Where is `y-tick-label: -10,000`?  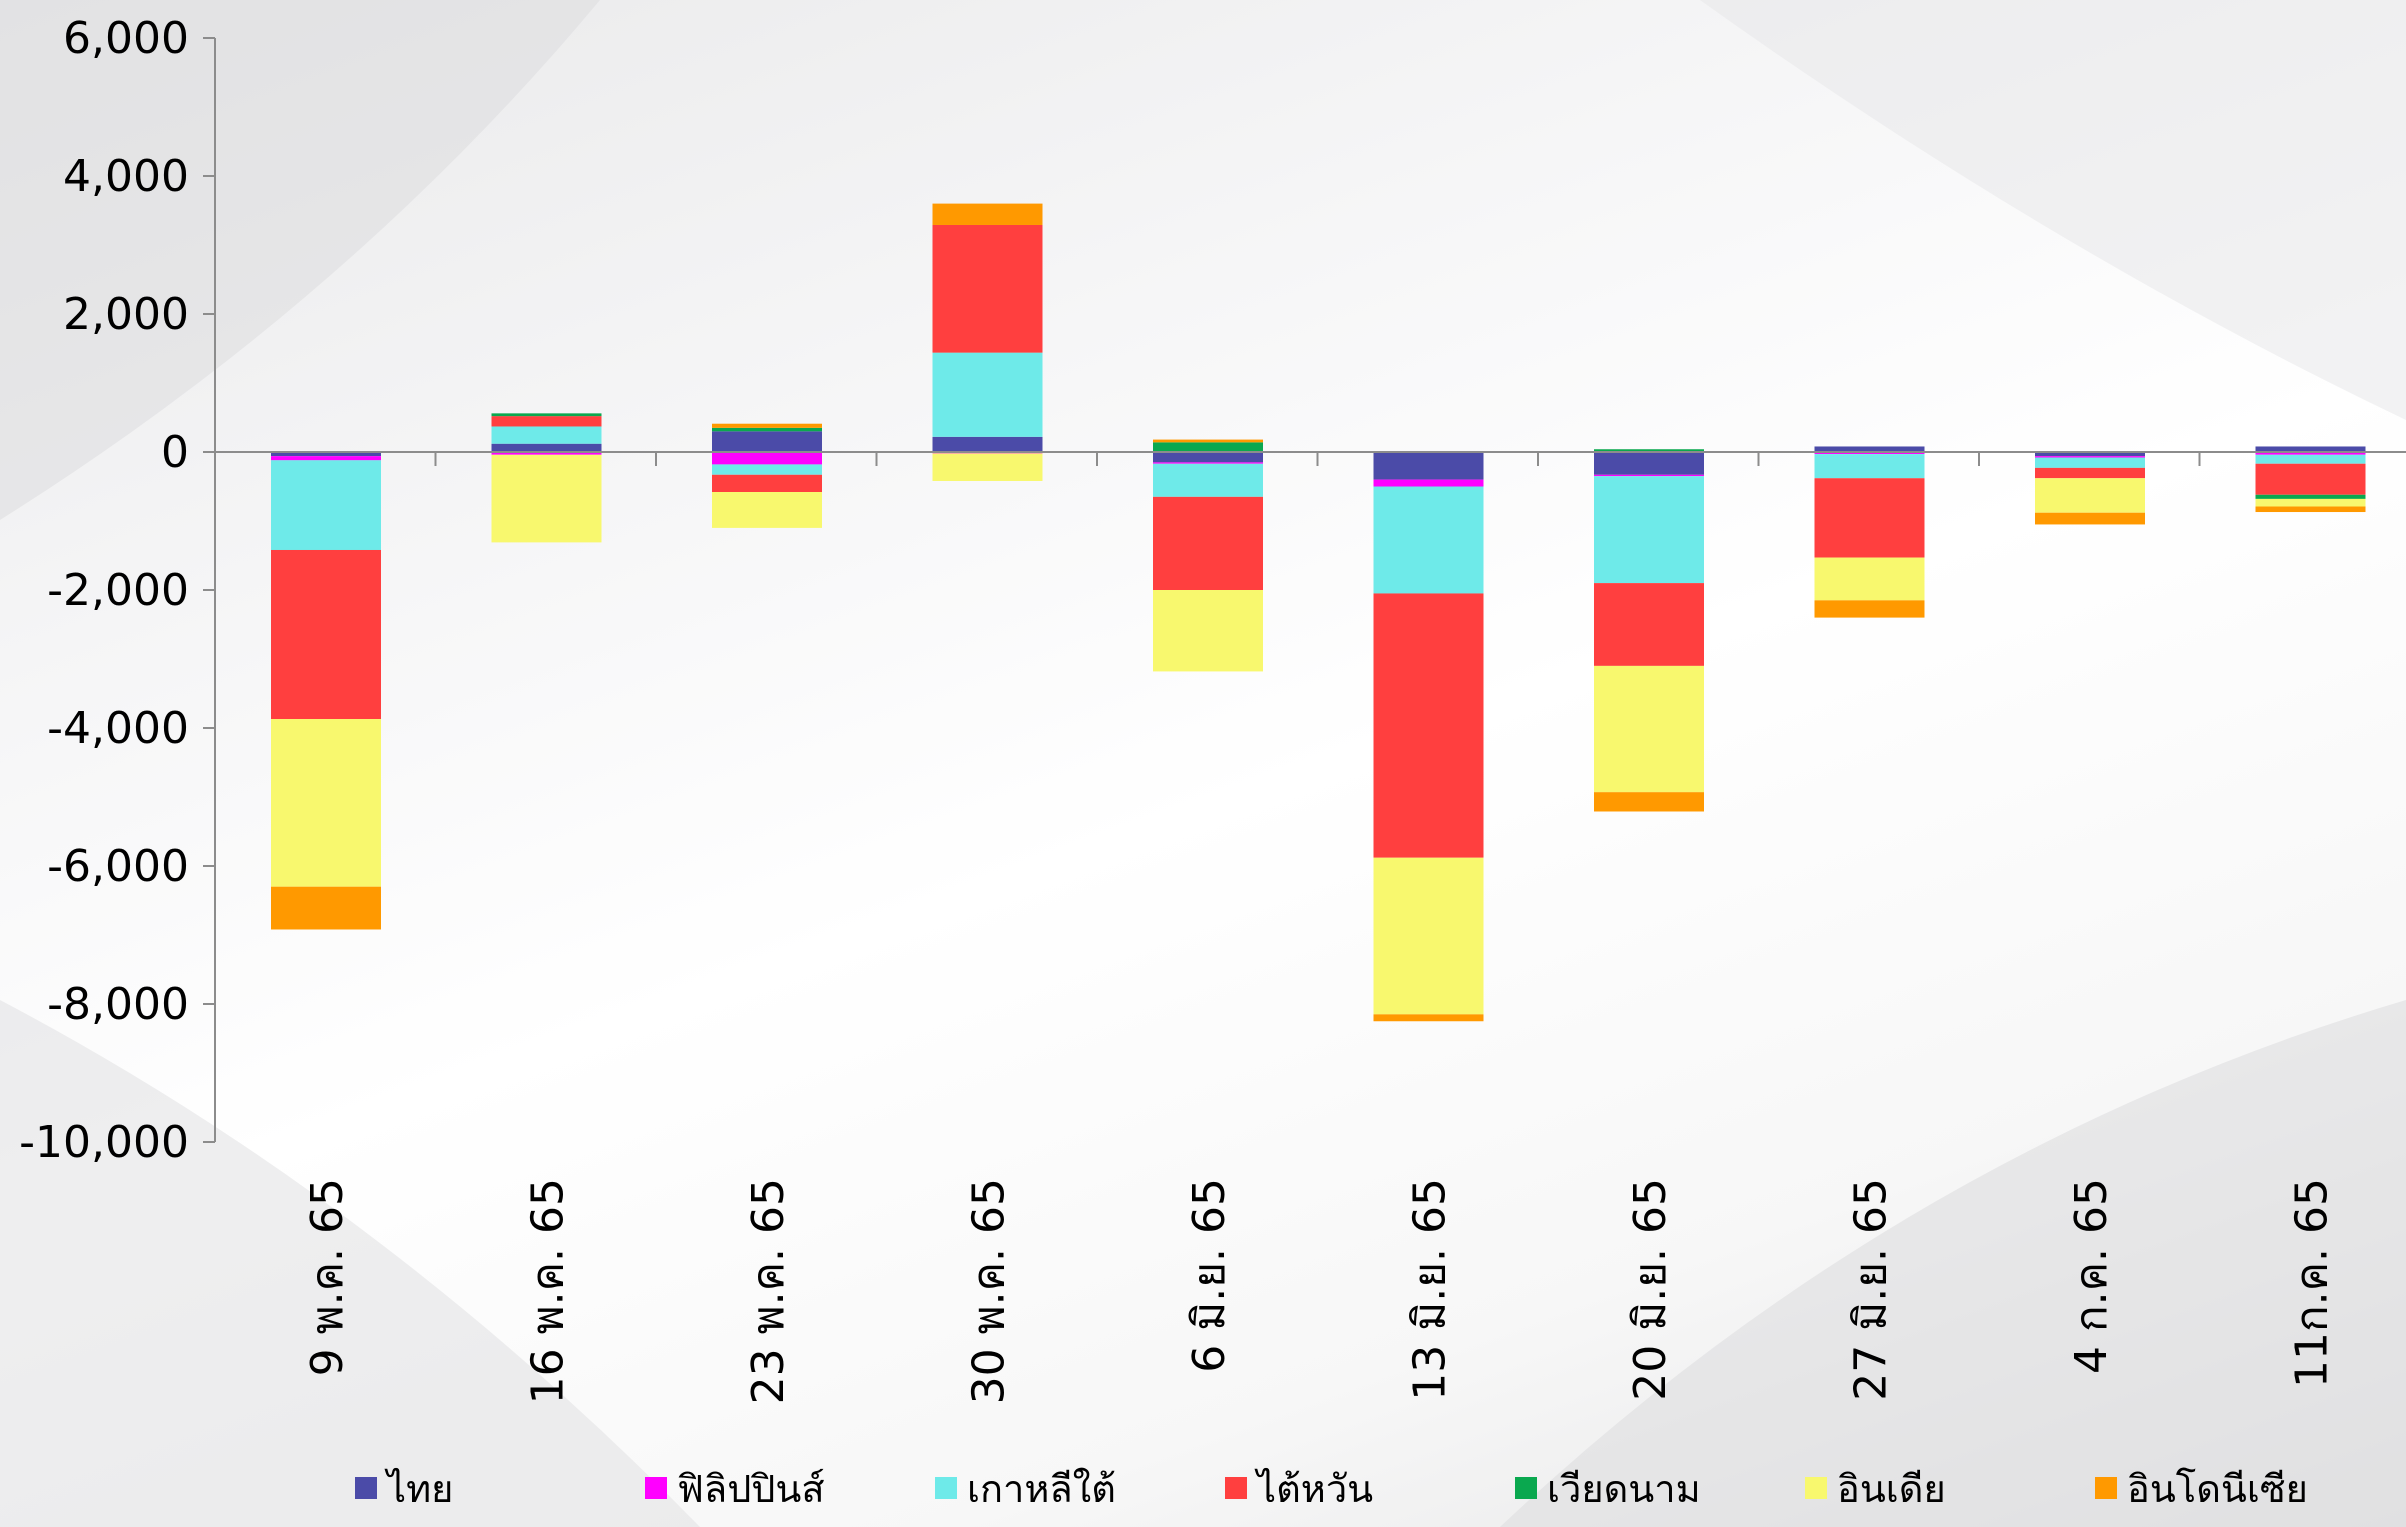
y-tick-label: -10,000 is located at coordinates (104, 1142).